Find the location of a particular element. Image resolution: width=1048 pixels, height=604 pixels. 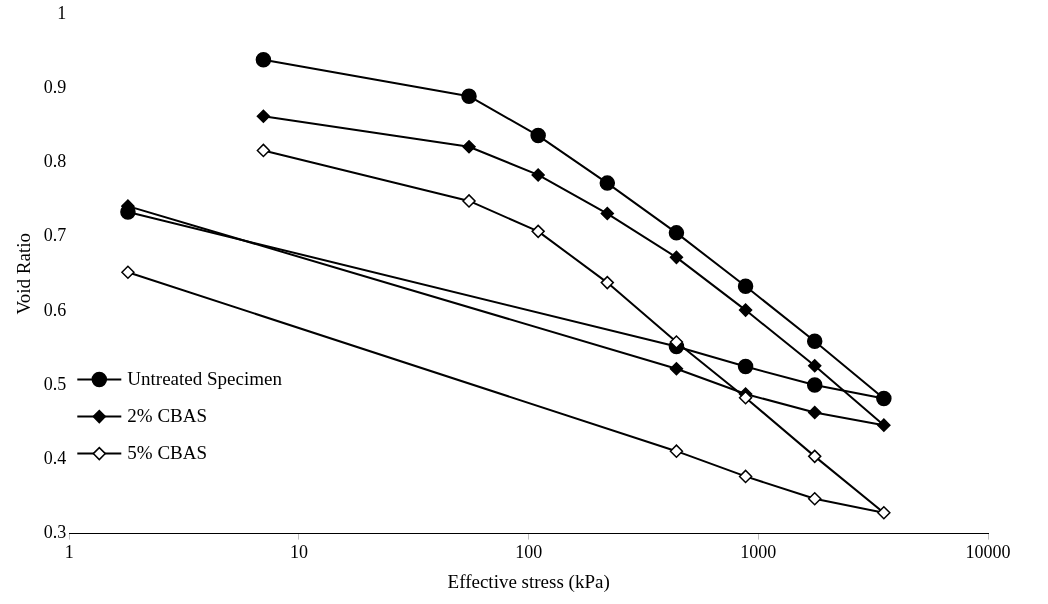

y-tick-label: 1 is located at coordinates (62, 12).